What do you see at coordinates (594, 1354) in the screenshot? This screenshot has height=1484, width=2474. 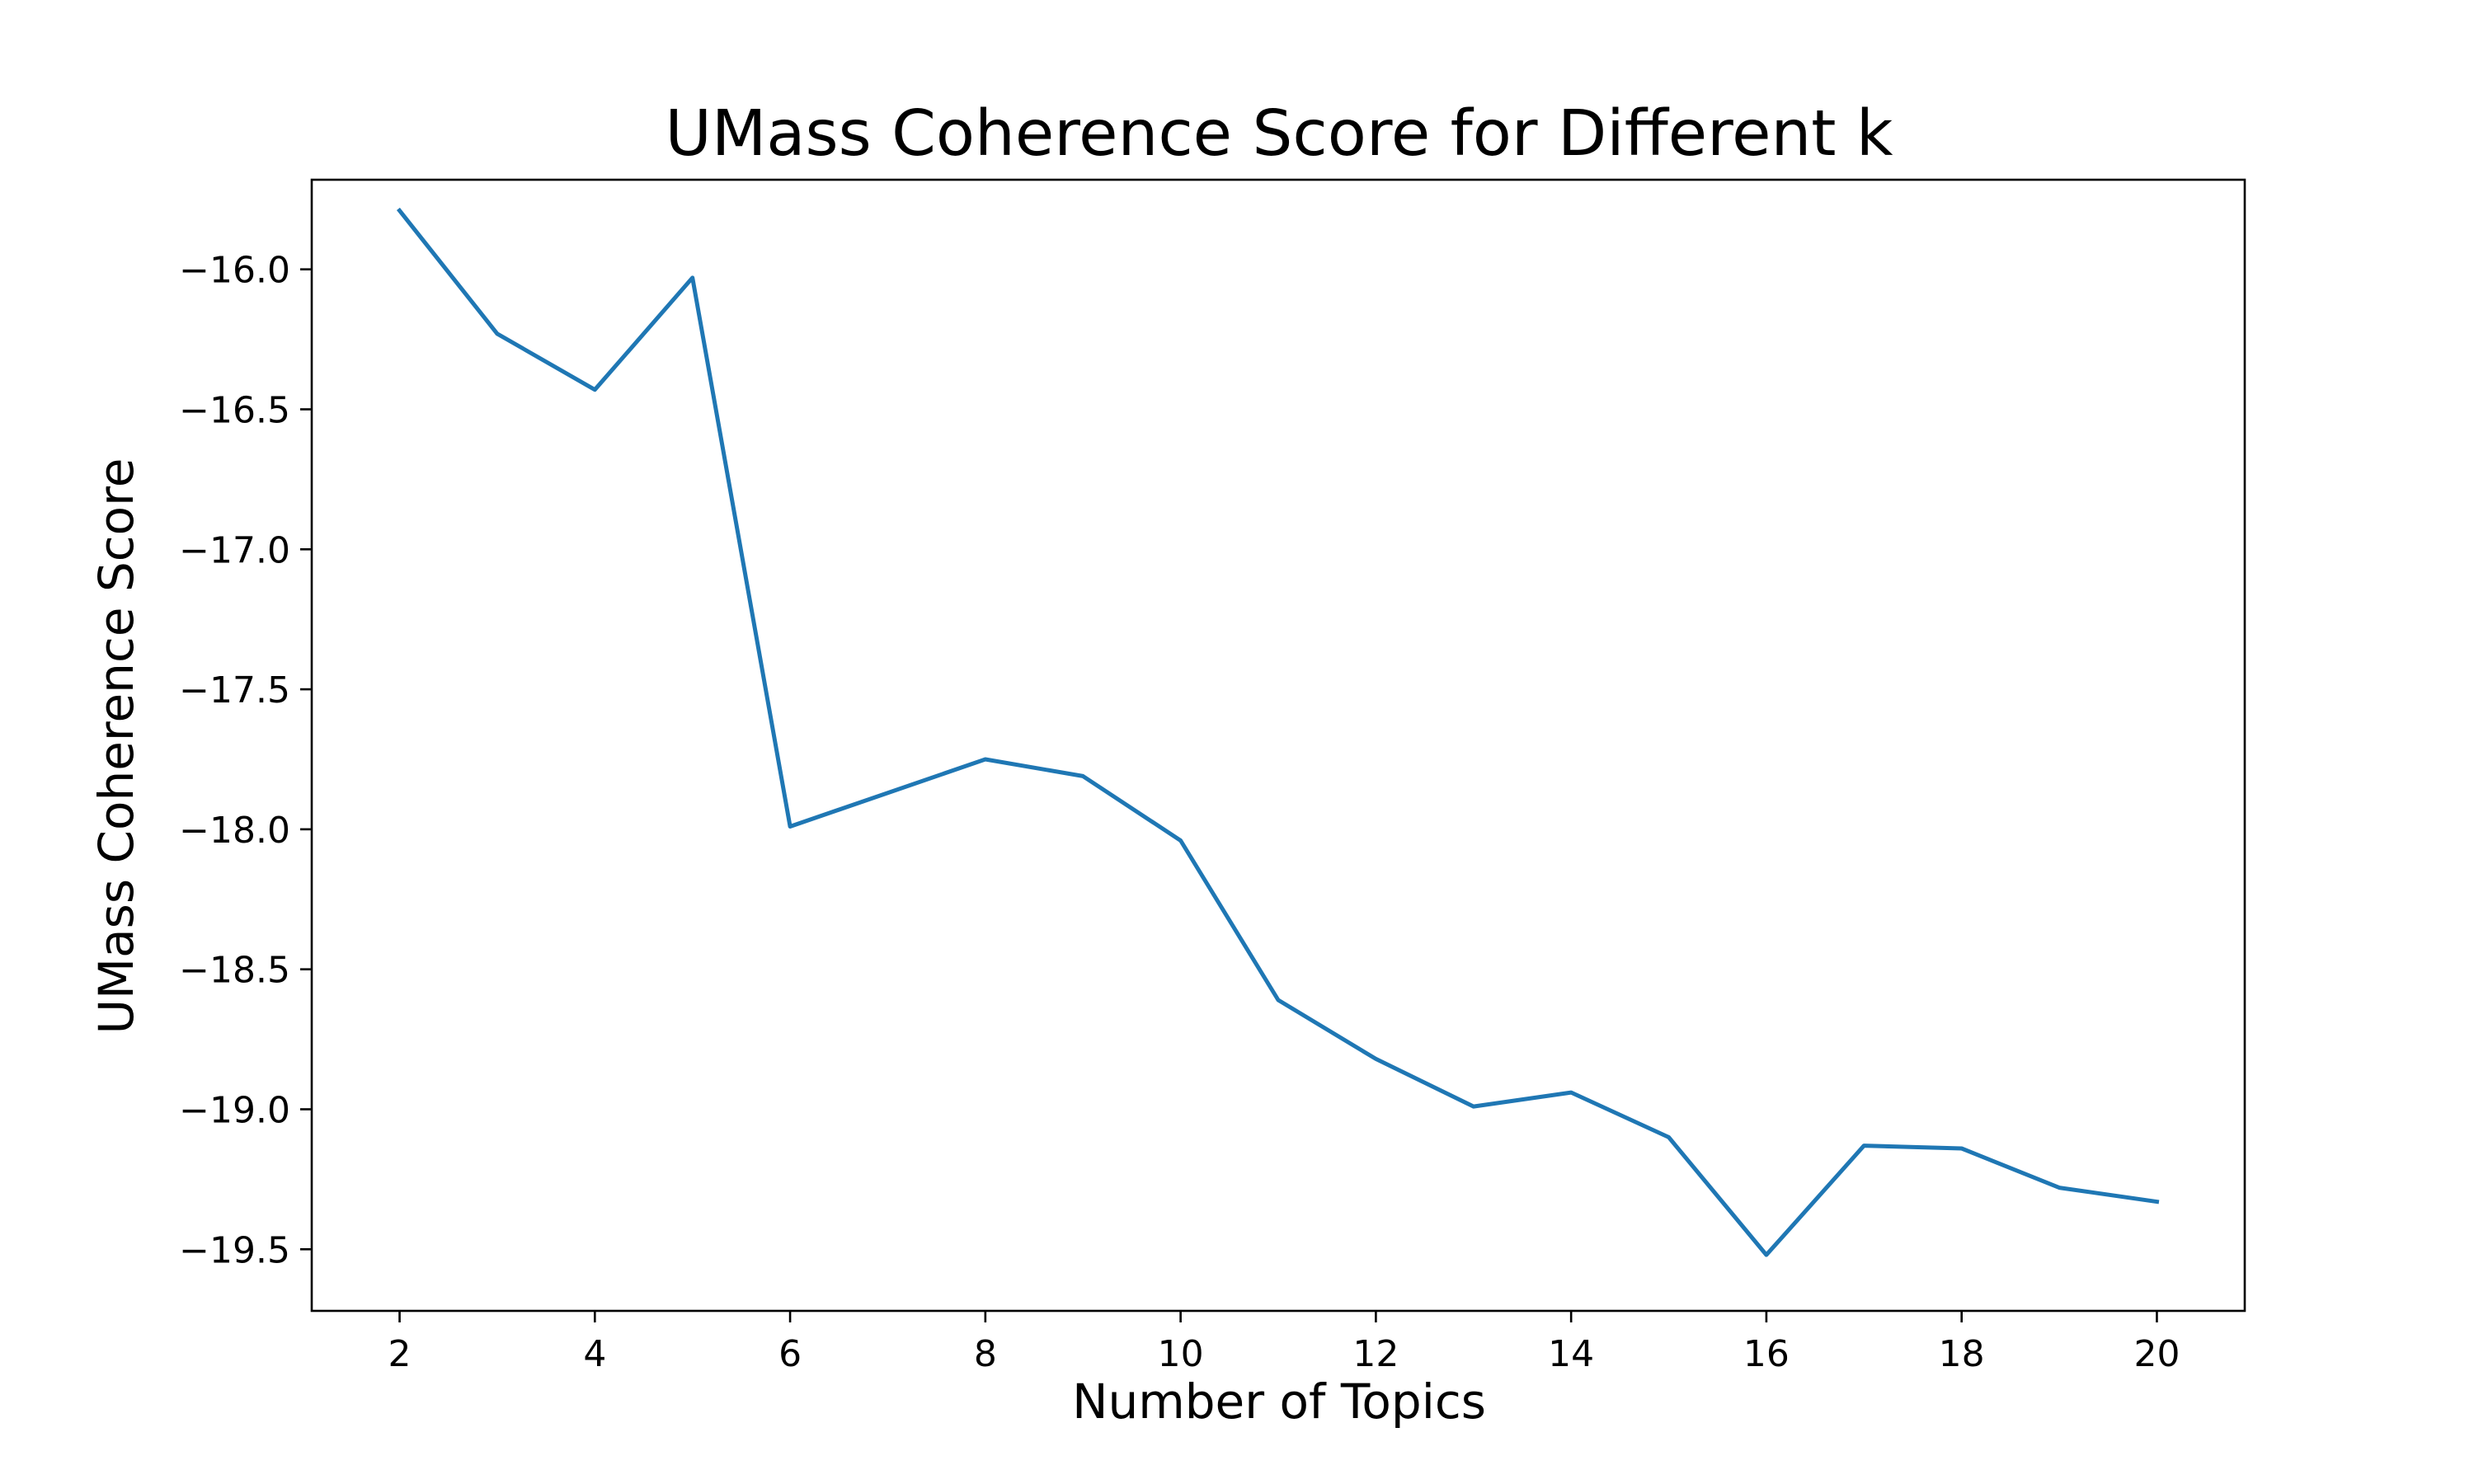 I see `x-tick-label: 4` at bounding box center [594, 1354].